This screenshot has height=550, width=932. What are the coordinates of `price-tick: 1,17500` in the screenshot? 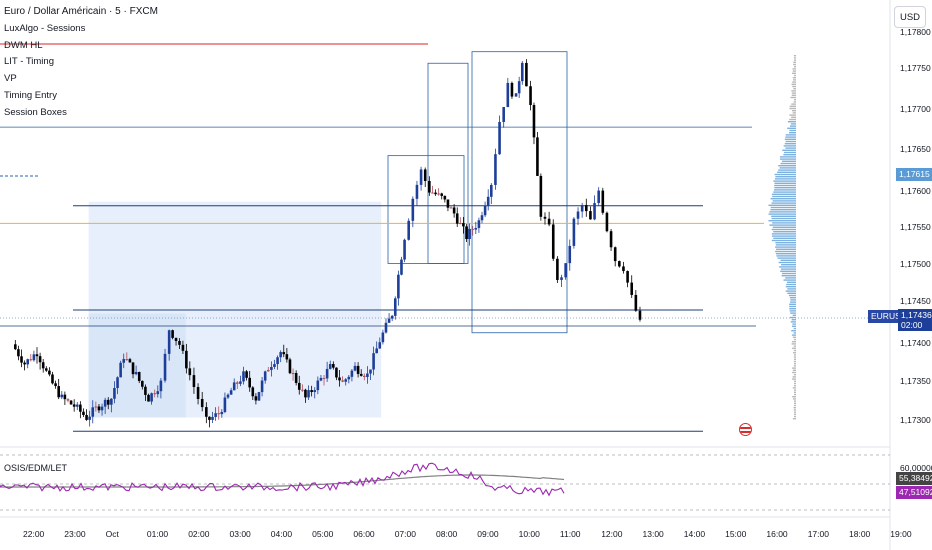 It's located at (915, 264).